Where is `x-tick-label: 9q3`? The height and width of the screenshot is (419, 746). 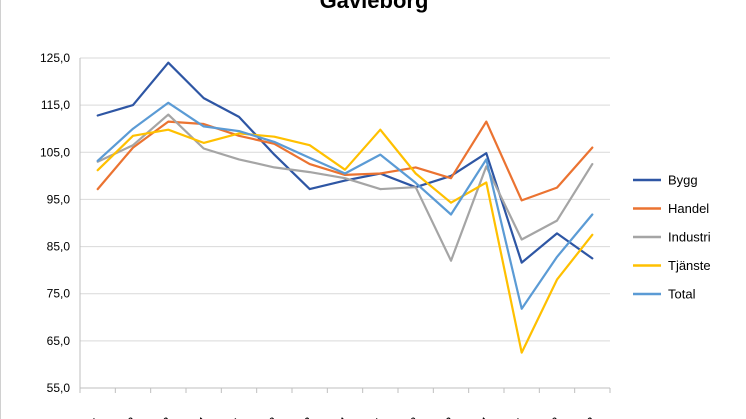
x-tick-label: 9q3 is located at coordinates (445, 416).